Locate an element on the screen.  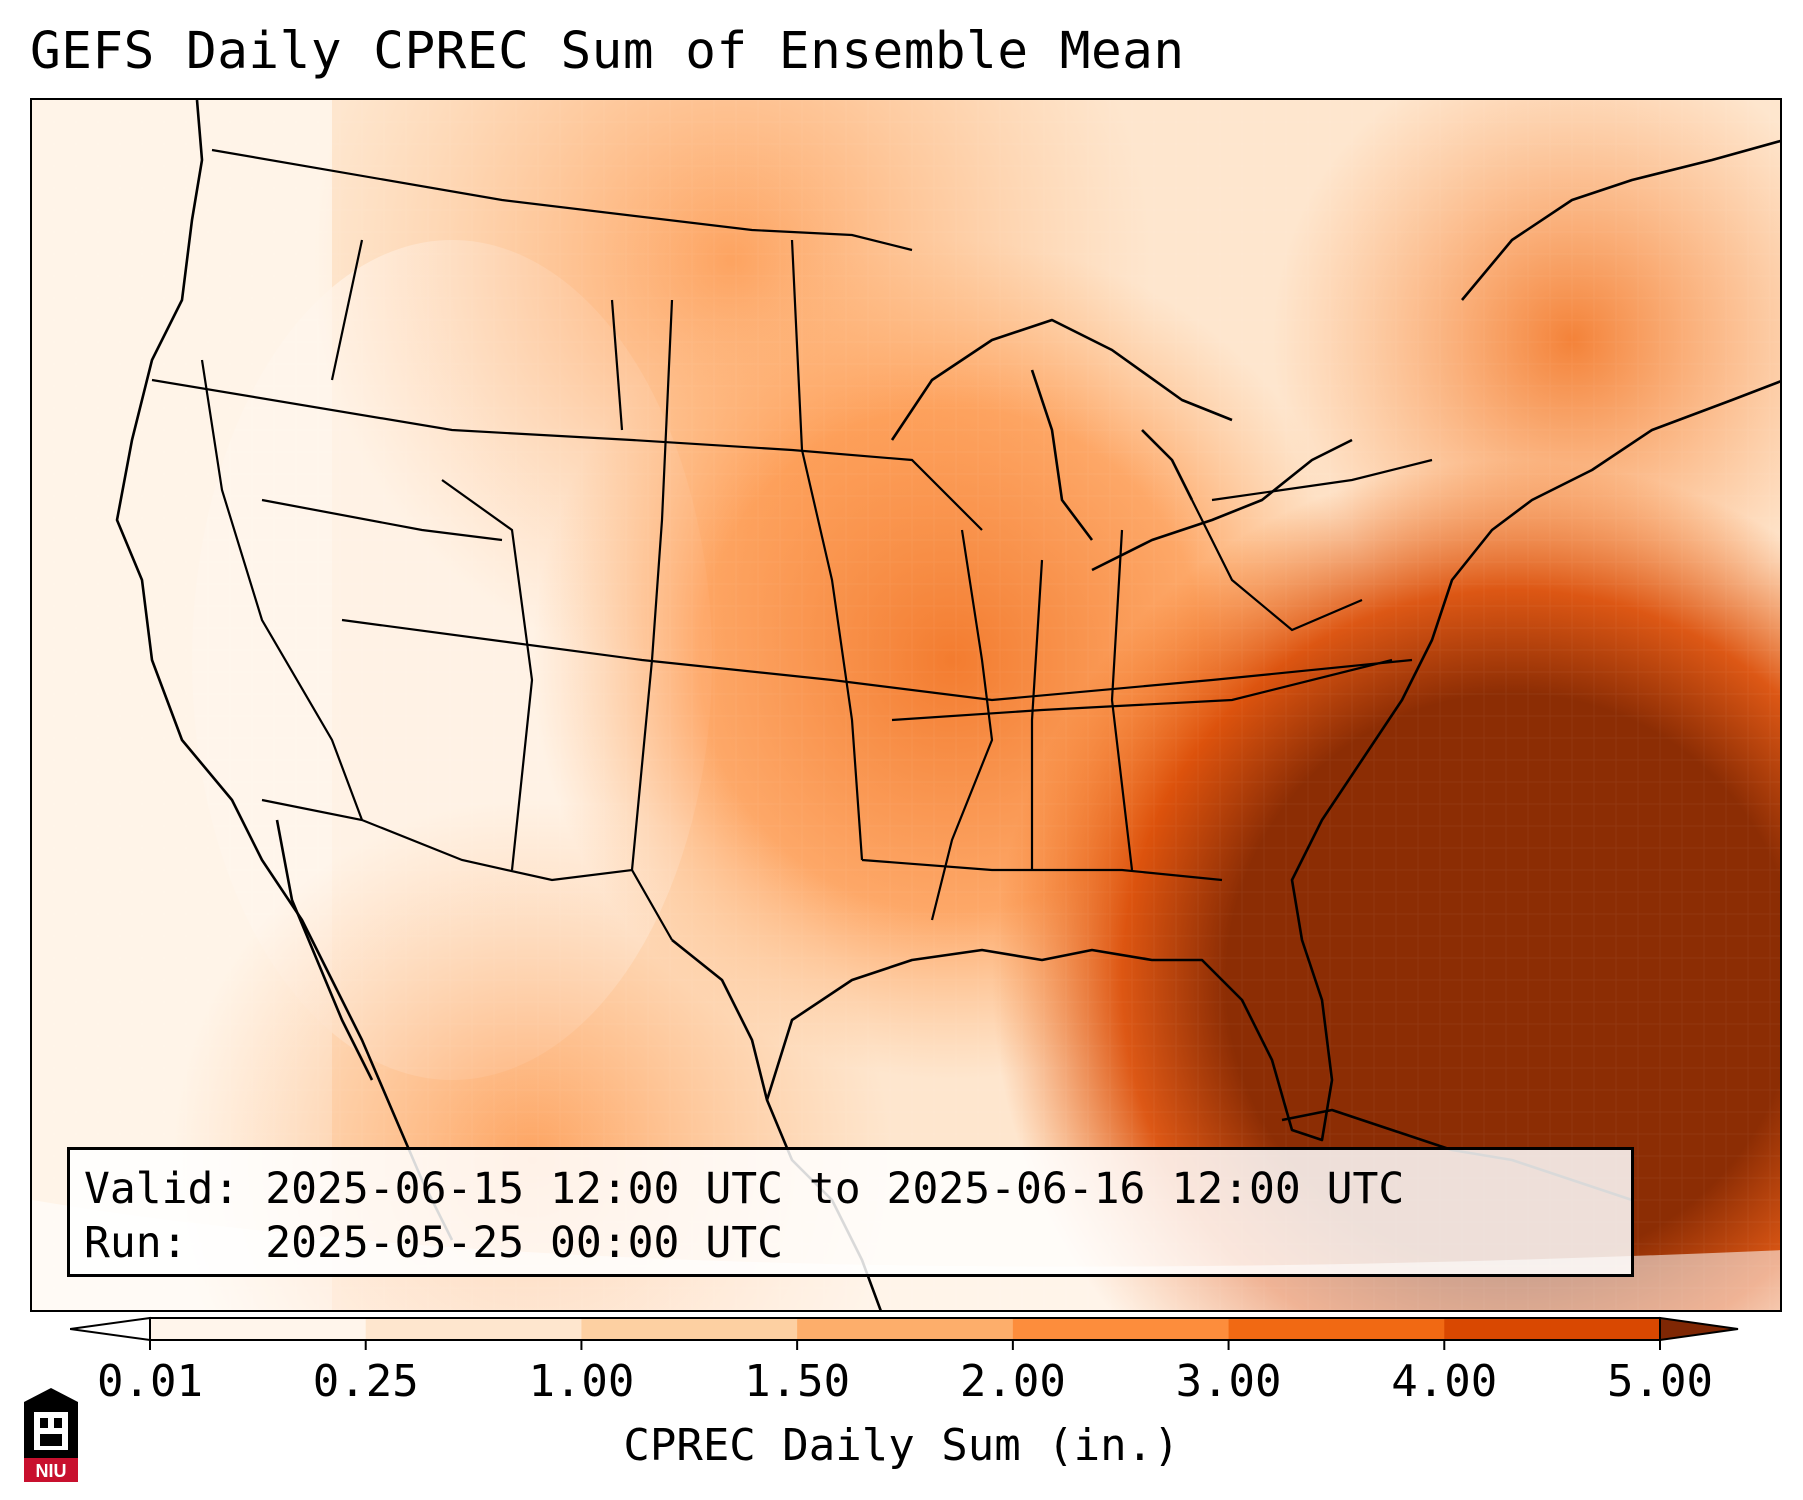
colorbar is located at coordinates (904, 1333).